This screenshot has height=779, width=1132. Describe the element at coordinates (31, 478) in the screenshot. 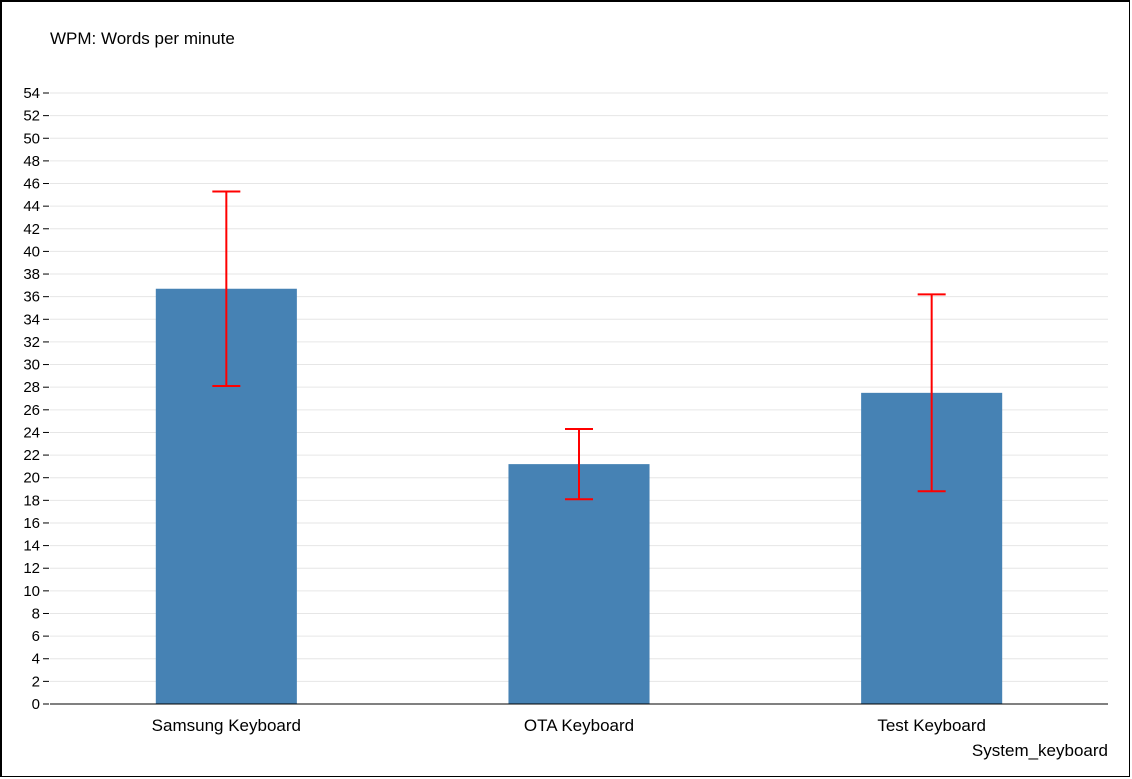

I see `y-tick-label: 20` at that location.